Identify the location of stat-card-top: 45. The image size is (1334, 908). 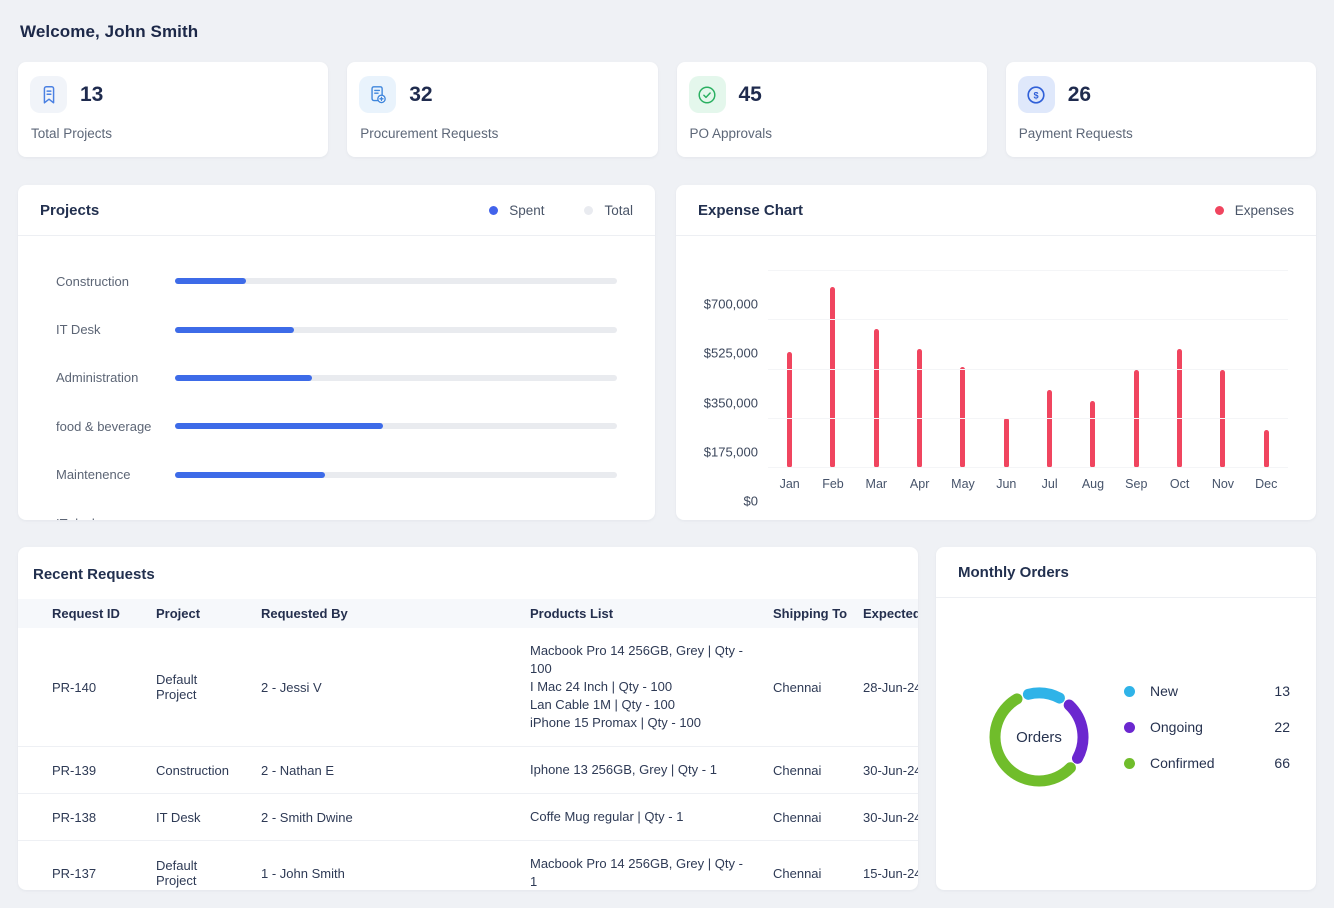
(831, 94).